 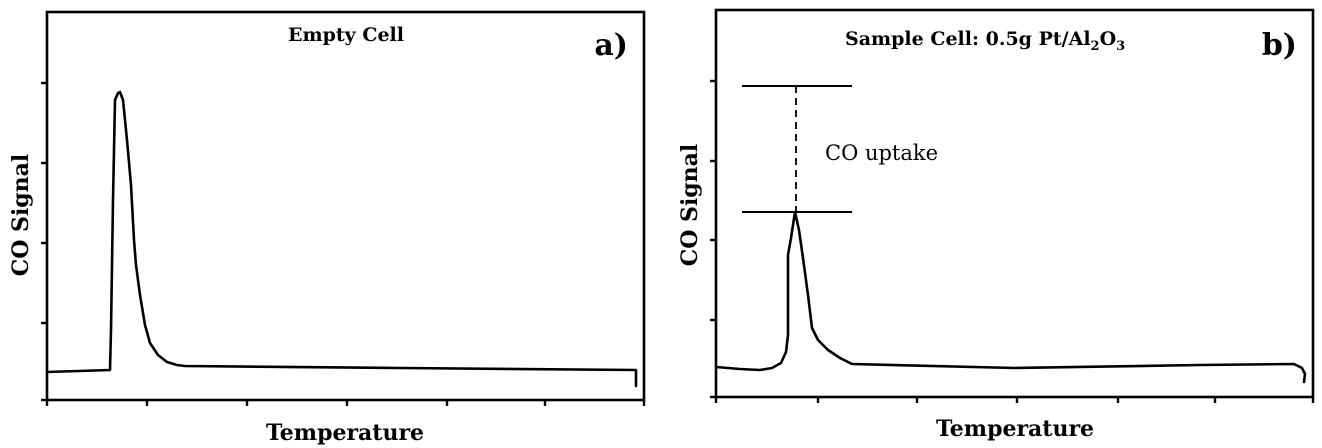 I want to click on x-axis-label-a: Temperature, so click(x=345, y=433).